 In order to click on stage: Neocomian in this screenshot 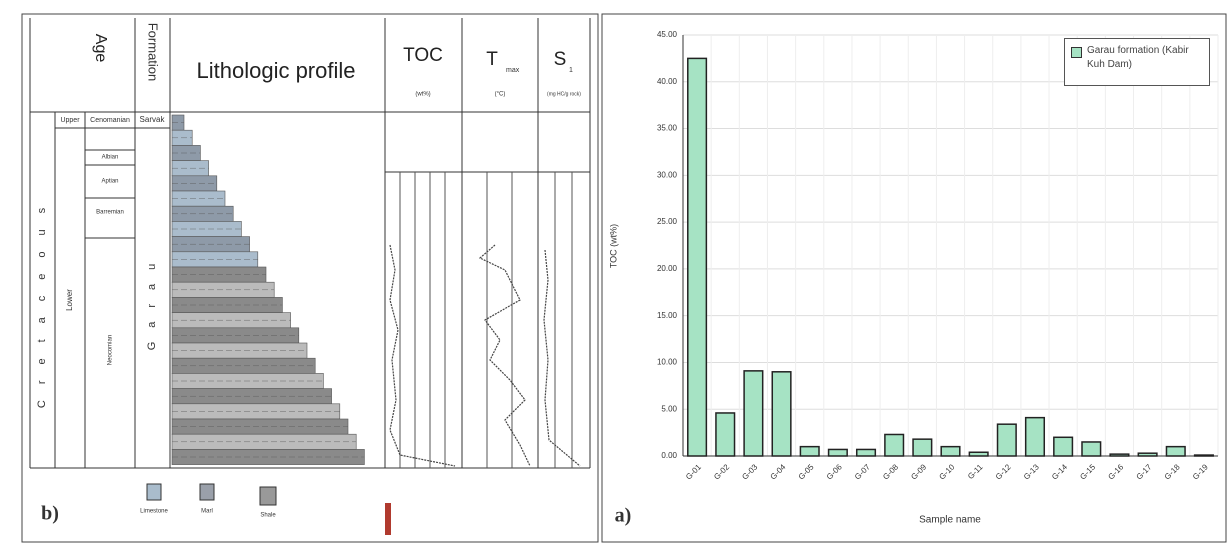, I will do `click(111, 350)`.